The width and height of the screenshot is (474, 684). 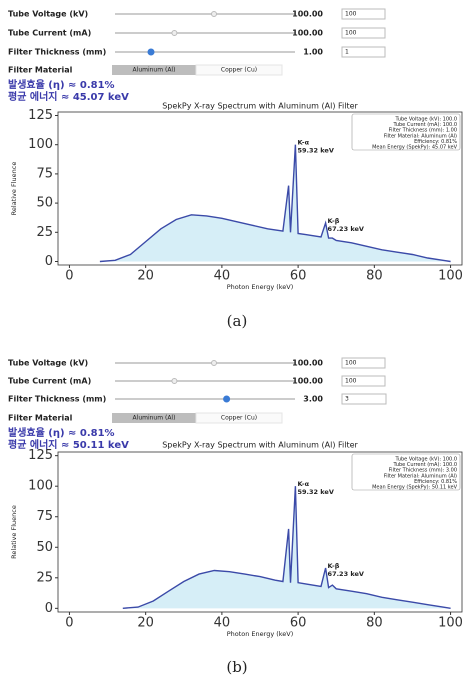 I want to click on input-value: 3, so click(x=347, y=399).